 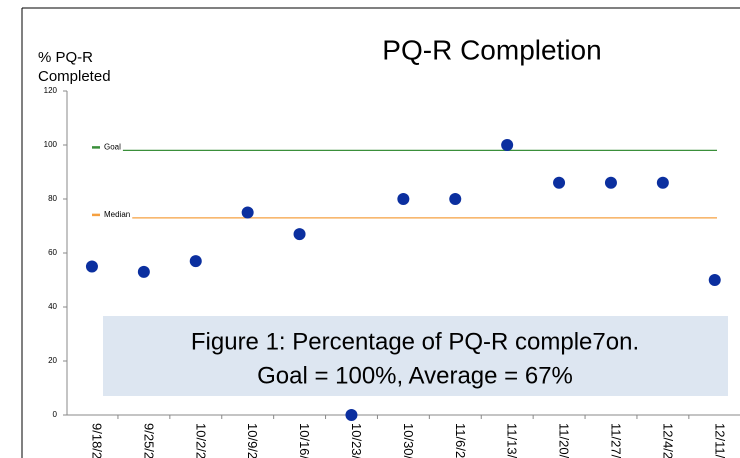 I want to click on y-tick-label: 100, so click(x=51, y=144).